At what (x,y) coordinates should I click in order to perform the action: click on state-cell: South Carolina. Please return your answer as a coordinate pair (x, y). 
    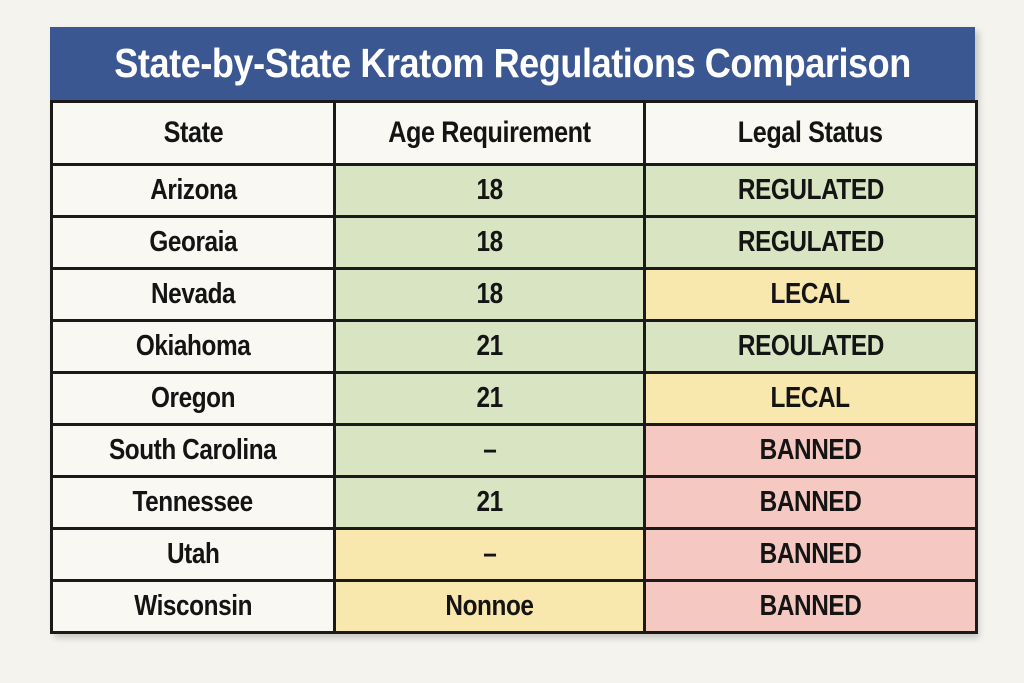
    Looking at the image, I should click on (193, 450).